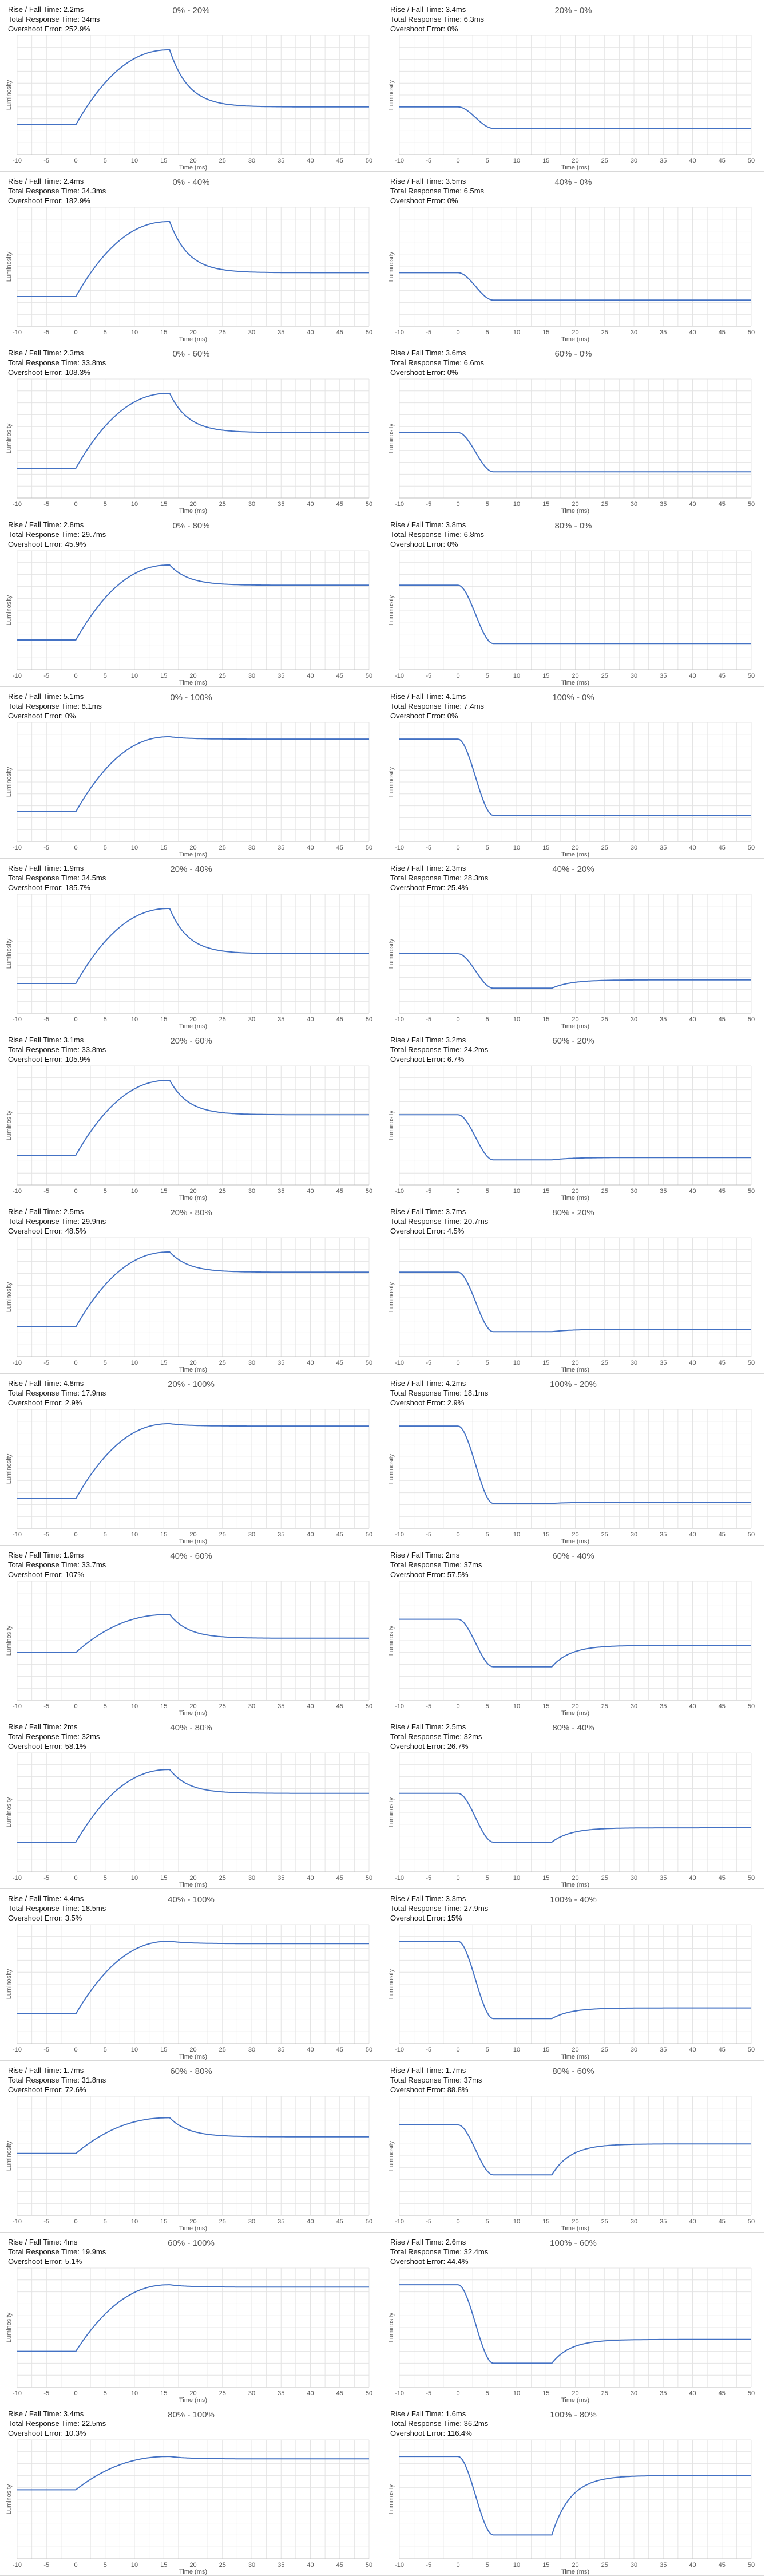  I want to click on response-curve, so click(575, 1302).